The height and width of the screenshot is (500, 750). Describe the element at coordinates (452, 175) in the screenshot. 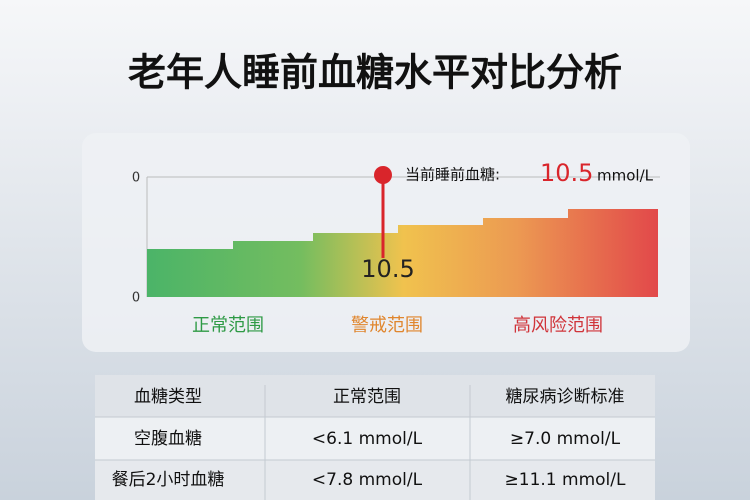

I see `current-label: 当前睡前血糖:` at that location.